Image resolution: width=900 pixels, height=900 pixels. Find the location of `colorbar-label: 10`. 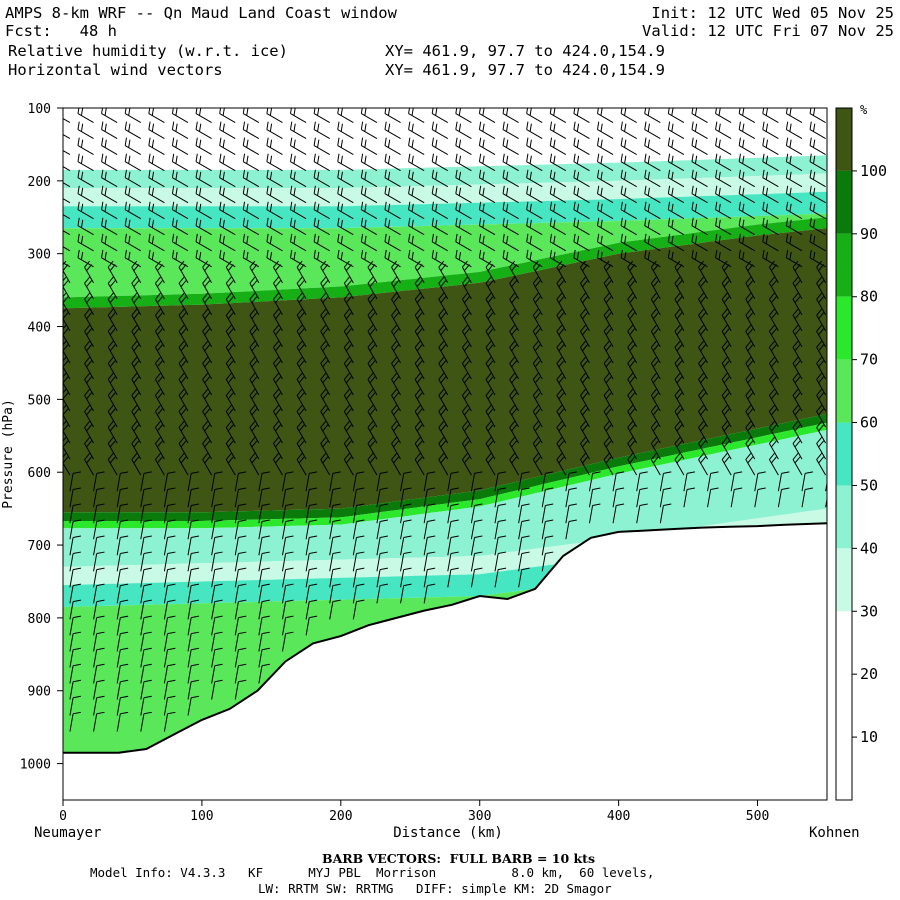

colorbar-label: 10 is located at coordinates (869, 737).